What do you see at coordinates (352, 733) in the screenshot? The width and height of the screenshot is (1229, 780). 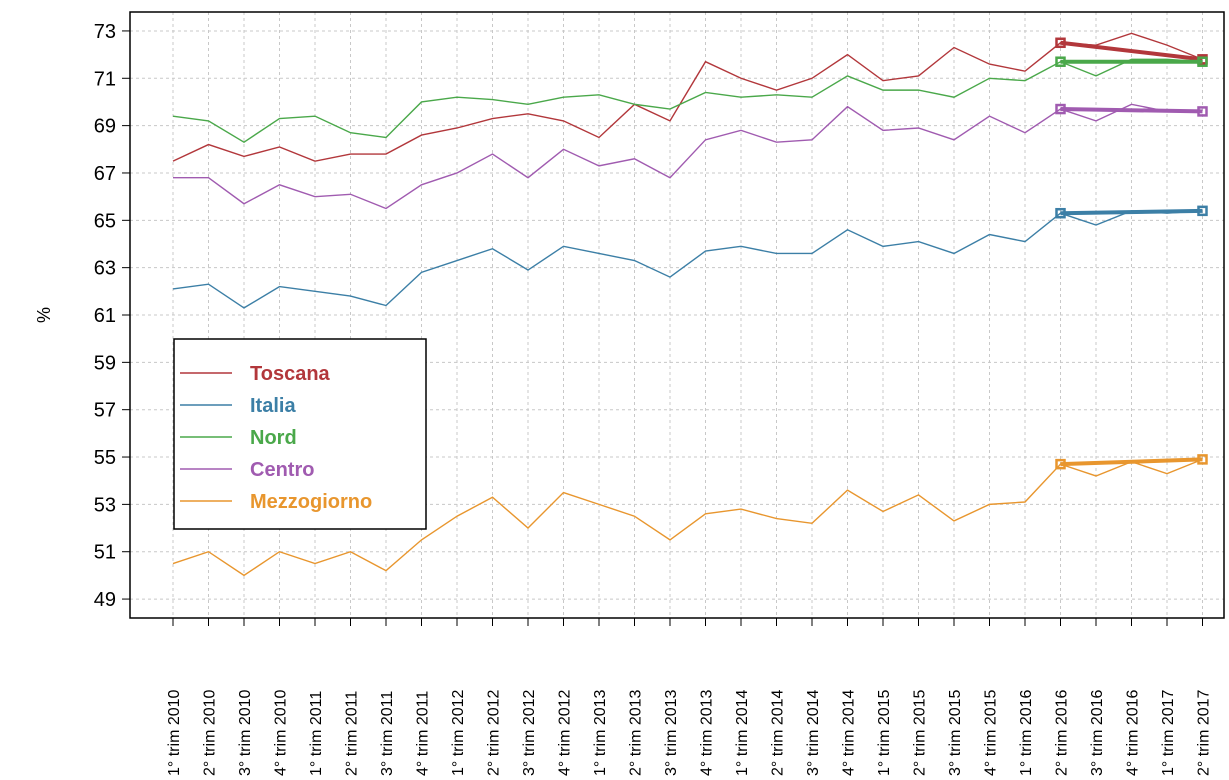 I see `x-tick-label: 2° trim 2011` at bounding box center [352, 733].